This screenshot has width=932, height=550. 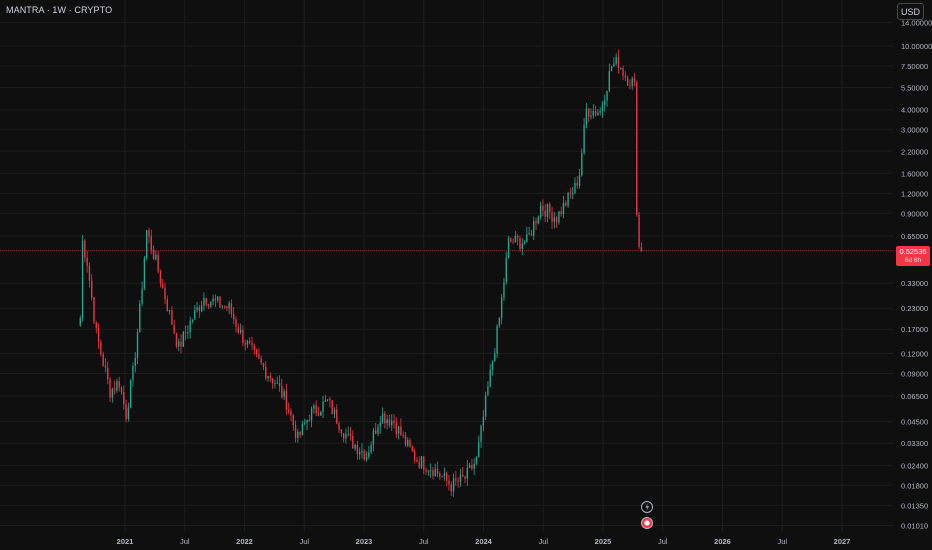 I want to click on event-markers, so click(x=647, y=515).